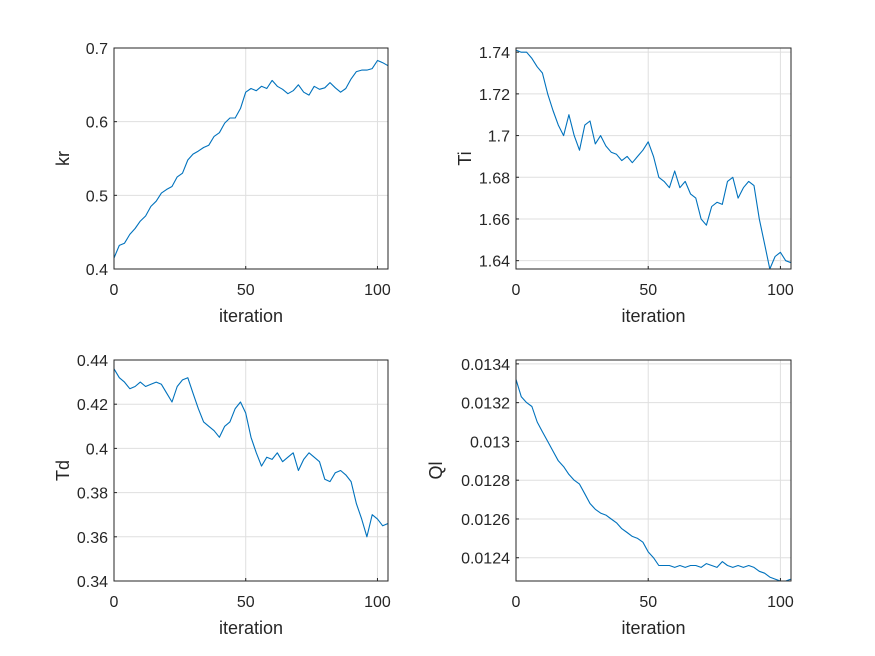 The height and width of the screenshot is (656, 875). I want to click on y-axis-label: Ql, so click(436, 471).